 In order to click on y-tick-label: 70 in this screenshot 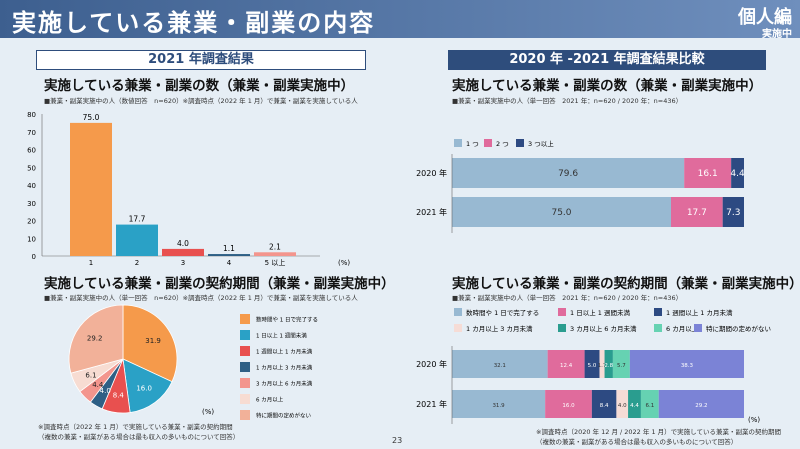, I will do `click(31, 133)`.